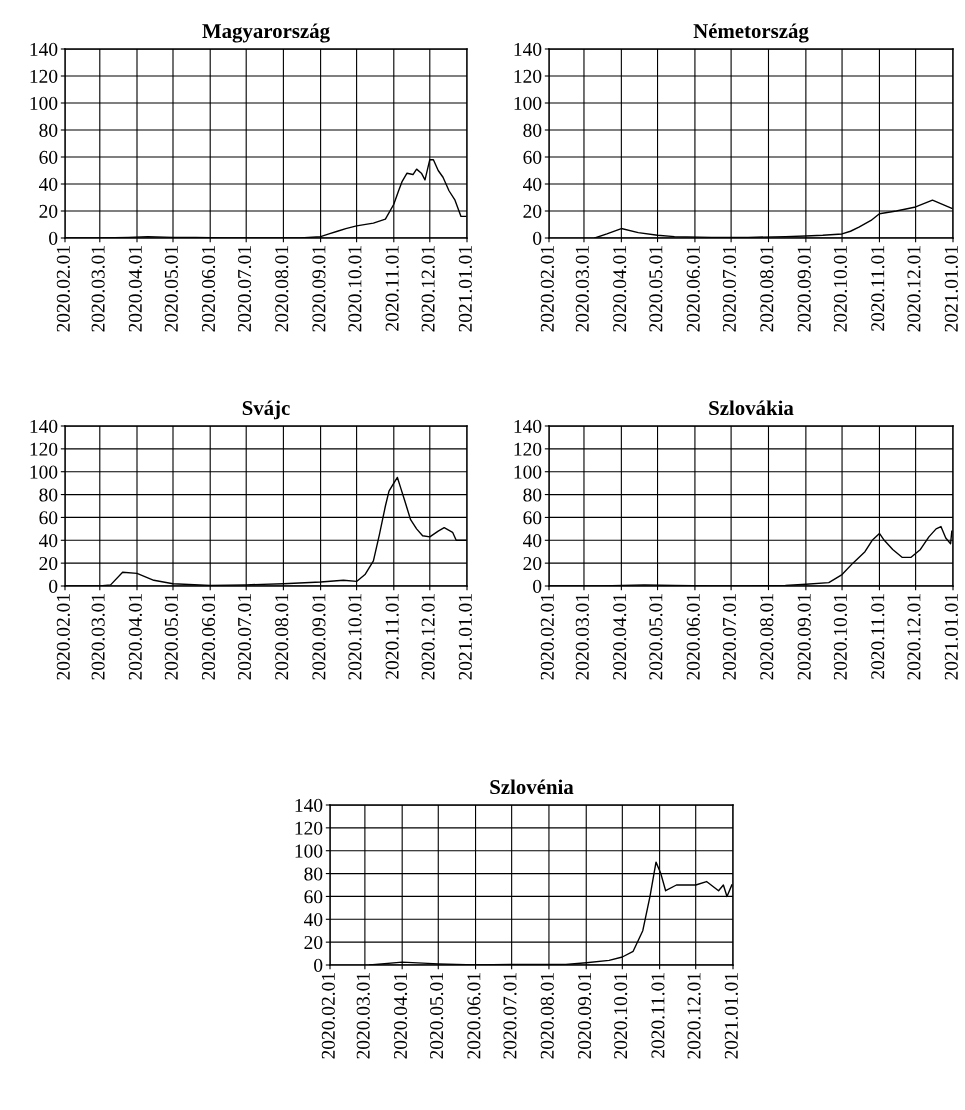 The height and width of the screenshot is (1110, 965). Describe the element at coordinates (751, 33) in the screenshot. I see `chart-title: Németország` at that location.